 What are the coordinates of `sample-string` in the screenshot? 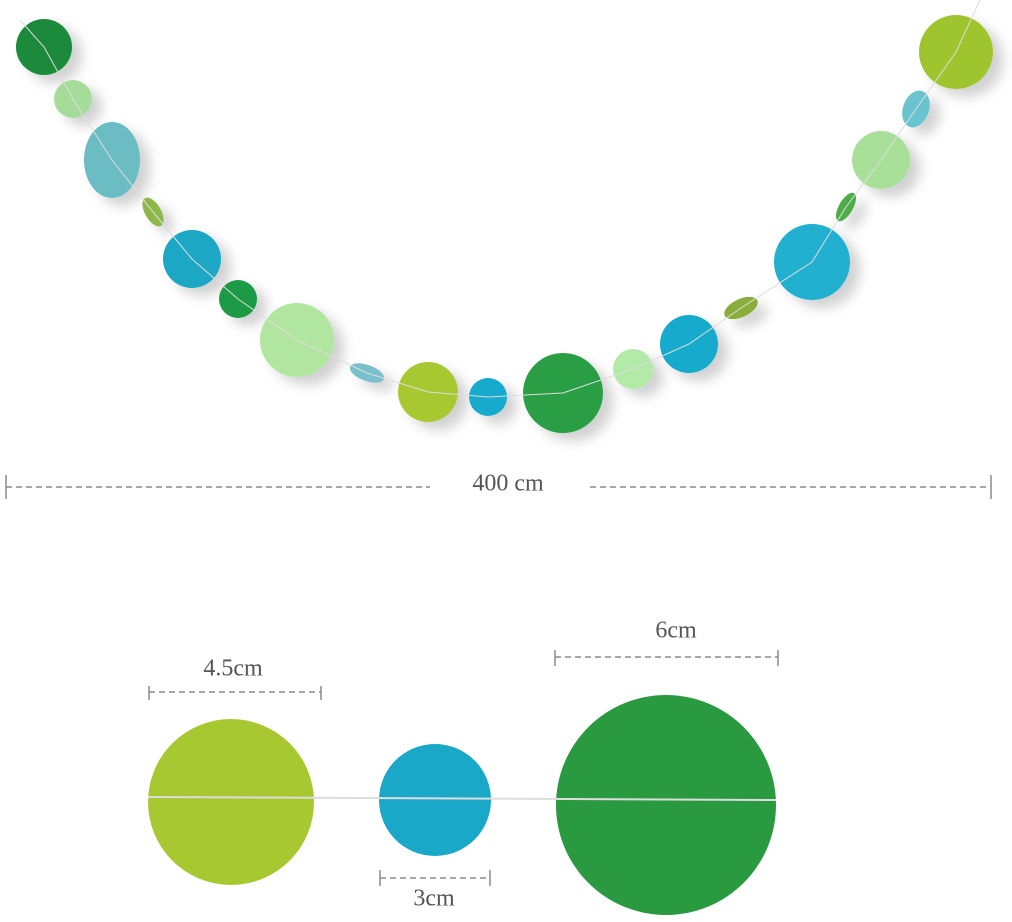 It's located at (462, 798).